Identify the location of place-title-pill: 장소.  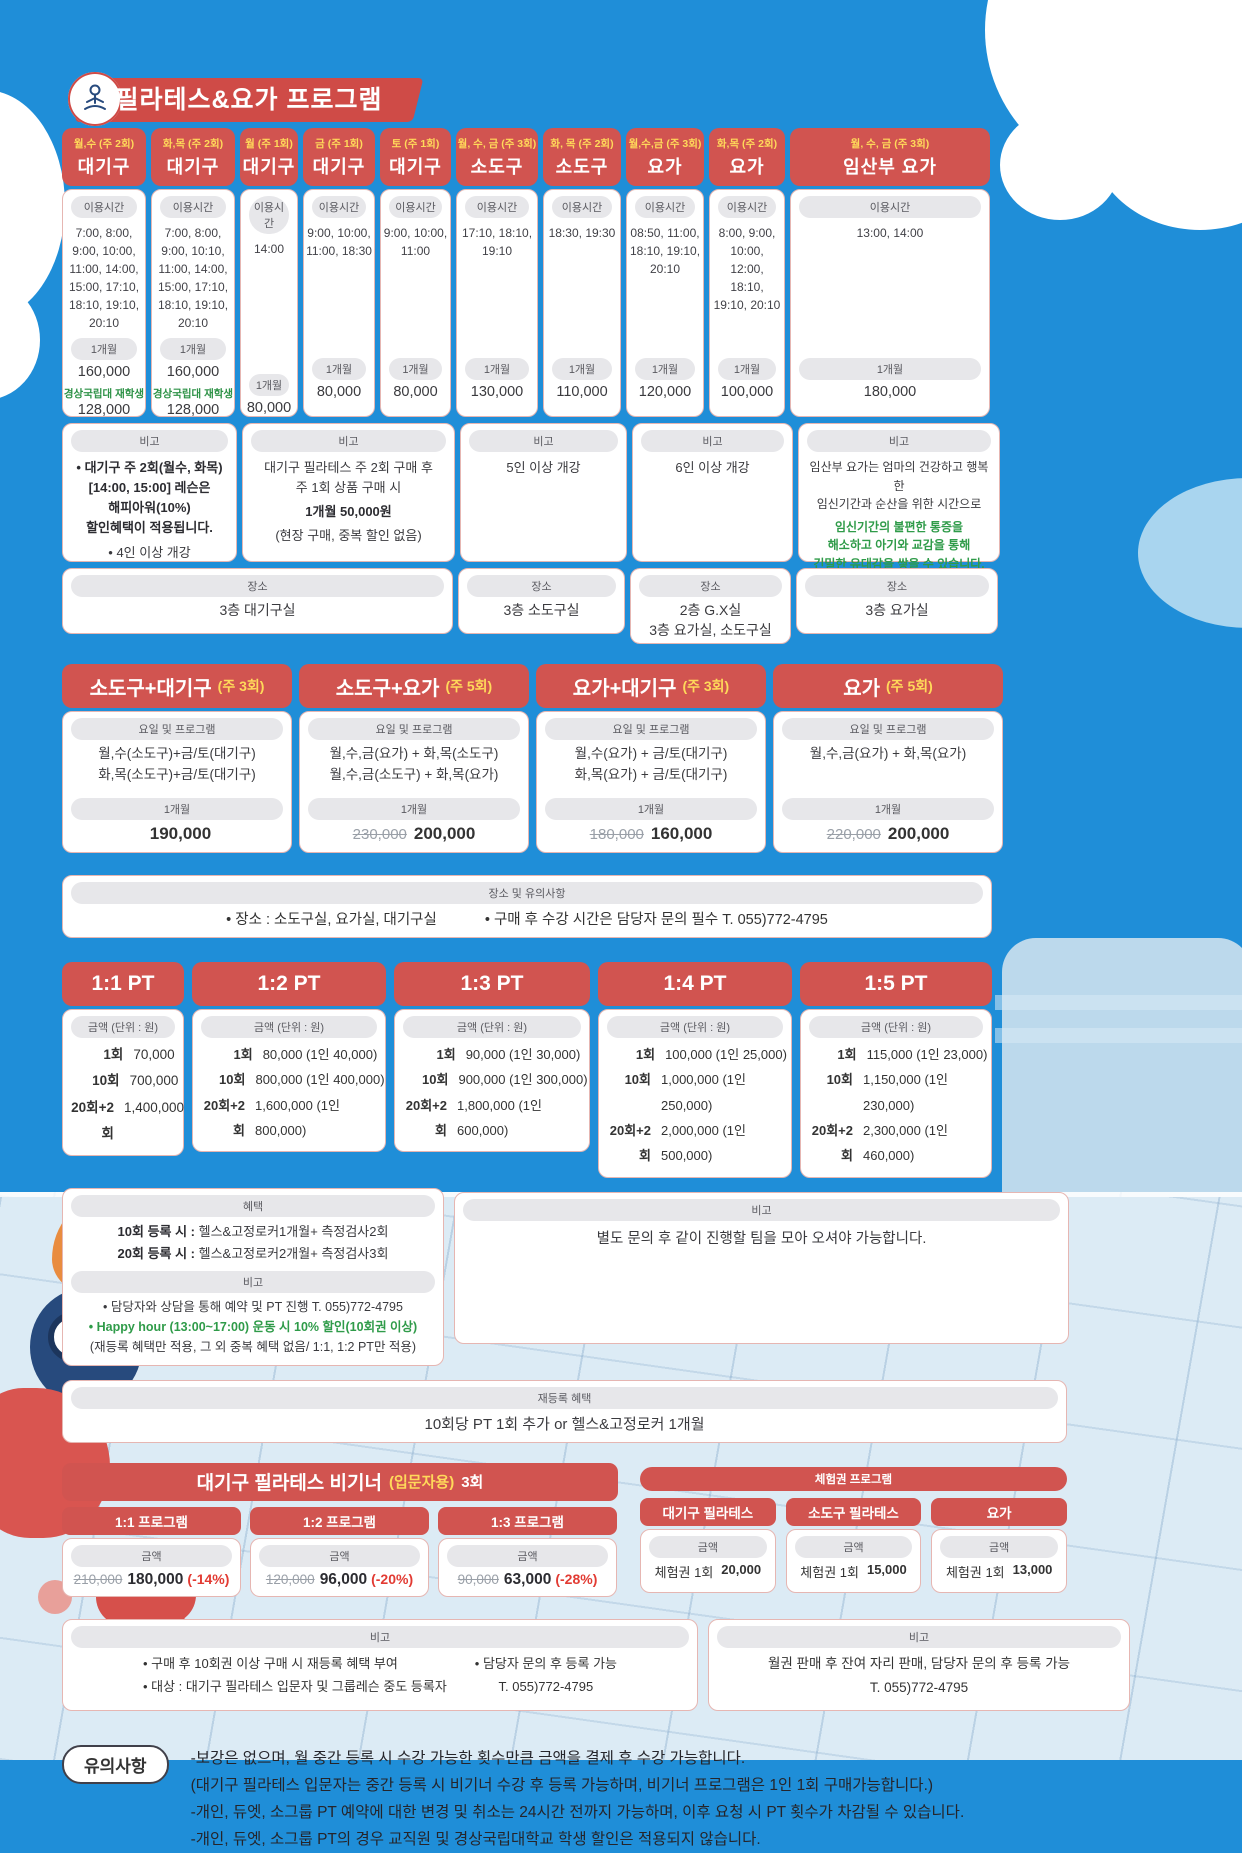
(710, 586).